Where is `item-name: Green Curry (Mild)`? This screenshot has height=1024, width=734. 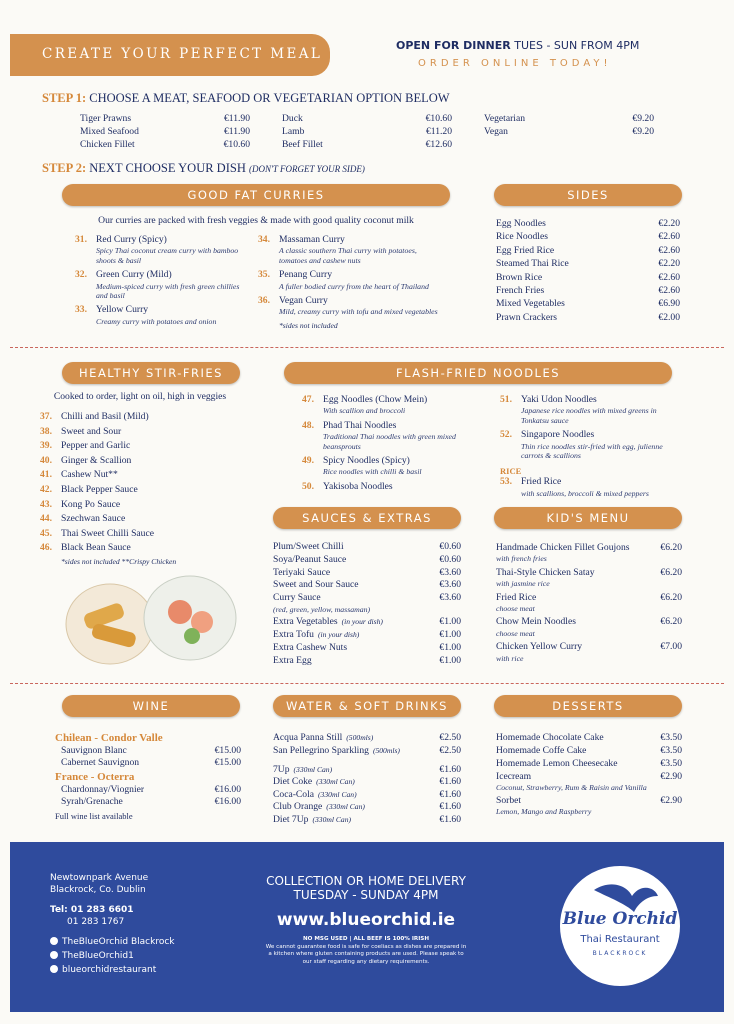
item-name: Green Curry (Mild) is located at coordinates (134, 275).